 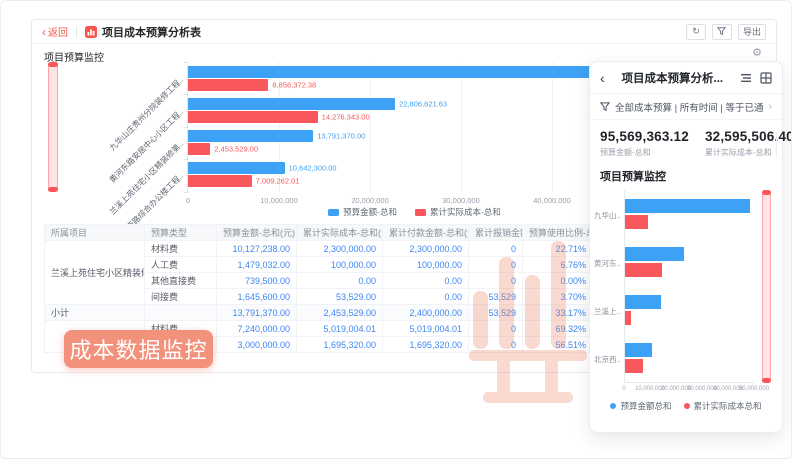 What do you see at coordinates (76, 31) in the screenshot?
I see `header-divider` at bounding box center [76, 31].